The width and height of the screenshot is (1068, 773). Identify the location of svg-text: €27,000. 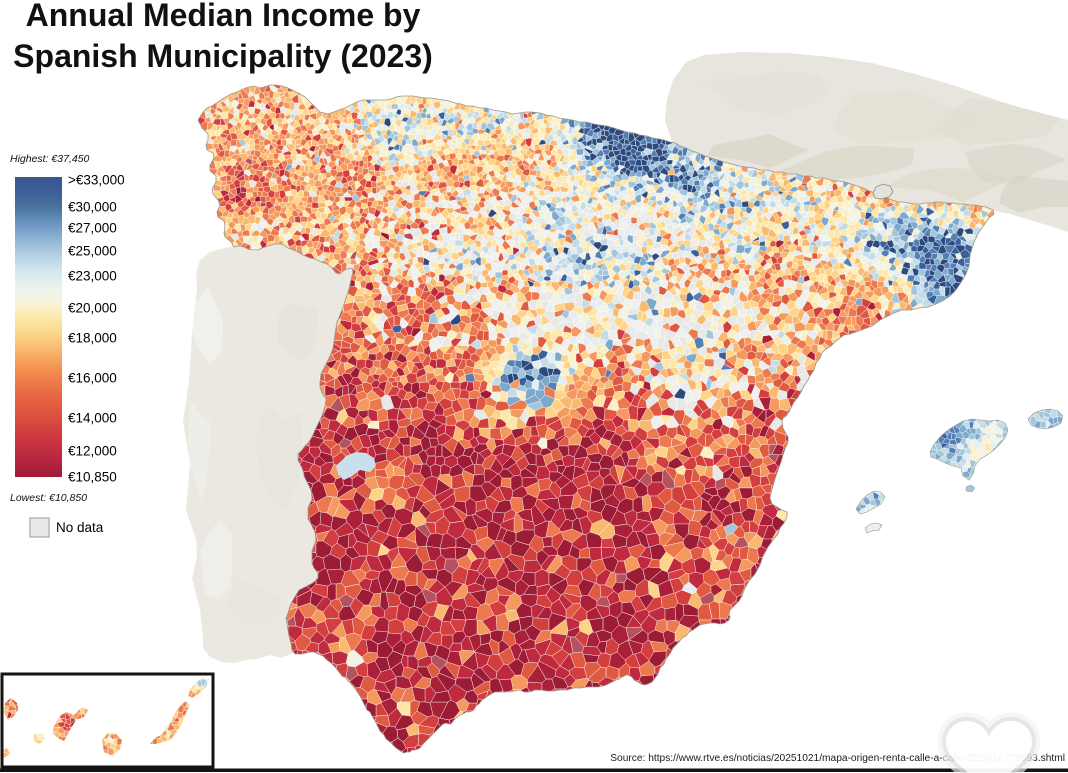
(92, 228).